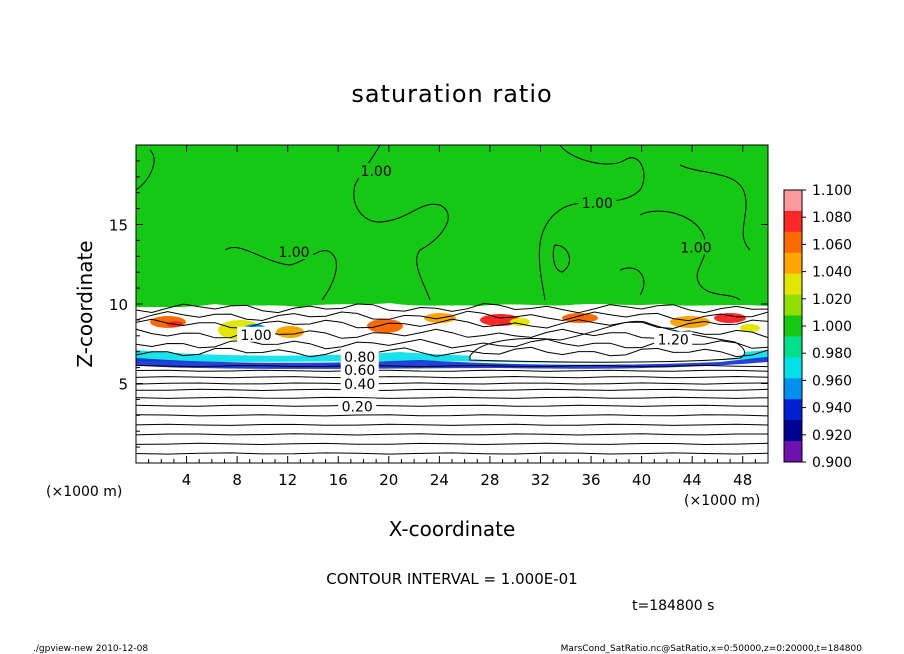  Describe the element at coordinates (451, 94) in the screenshot. I see `chart-title: saturation ratio` at that location.